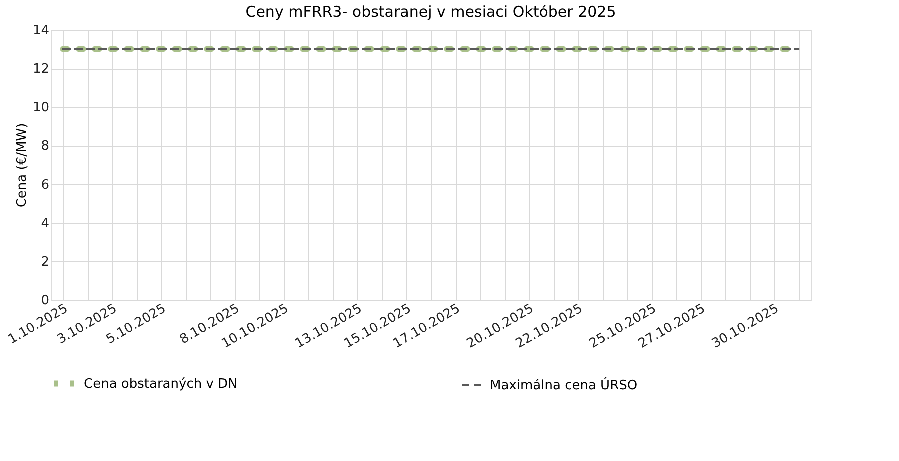  Describe the element at coordinates (45, 185) in the screenshot. I see `y-tick-label: 6` at that location.